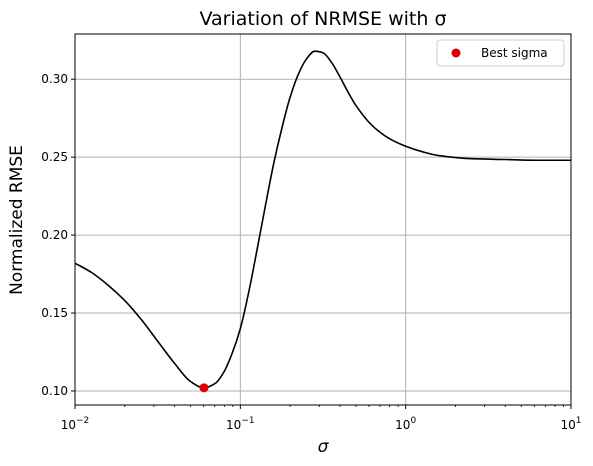 The image size is (593, 466). What do you see at coordinates (204, 388) in the screenshot?
I see `best-sigma-point` at bounding box center [204, 388].